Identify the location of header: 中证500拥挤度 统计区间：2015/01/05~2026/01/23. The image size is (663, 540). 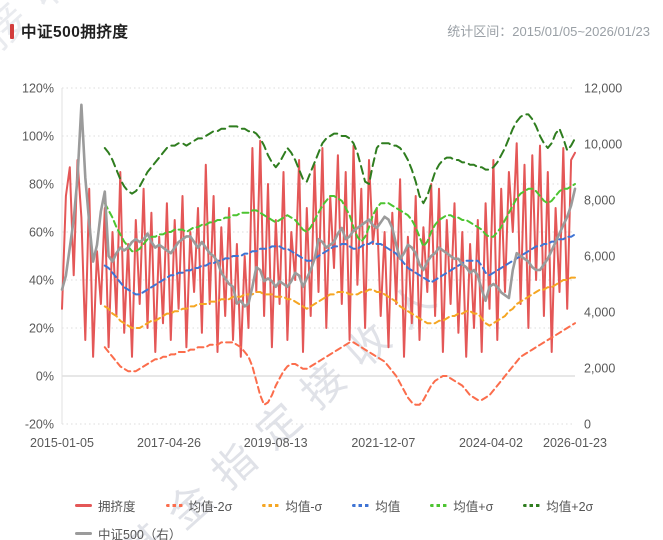
(331, 26).